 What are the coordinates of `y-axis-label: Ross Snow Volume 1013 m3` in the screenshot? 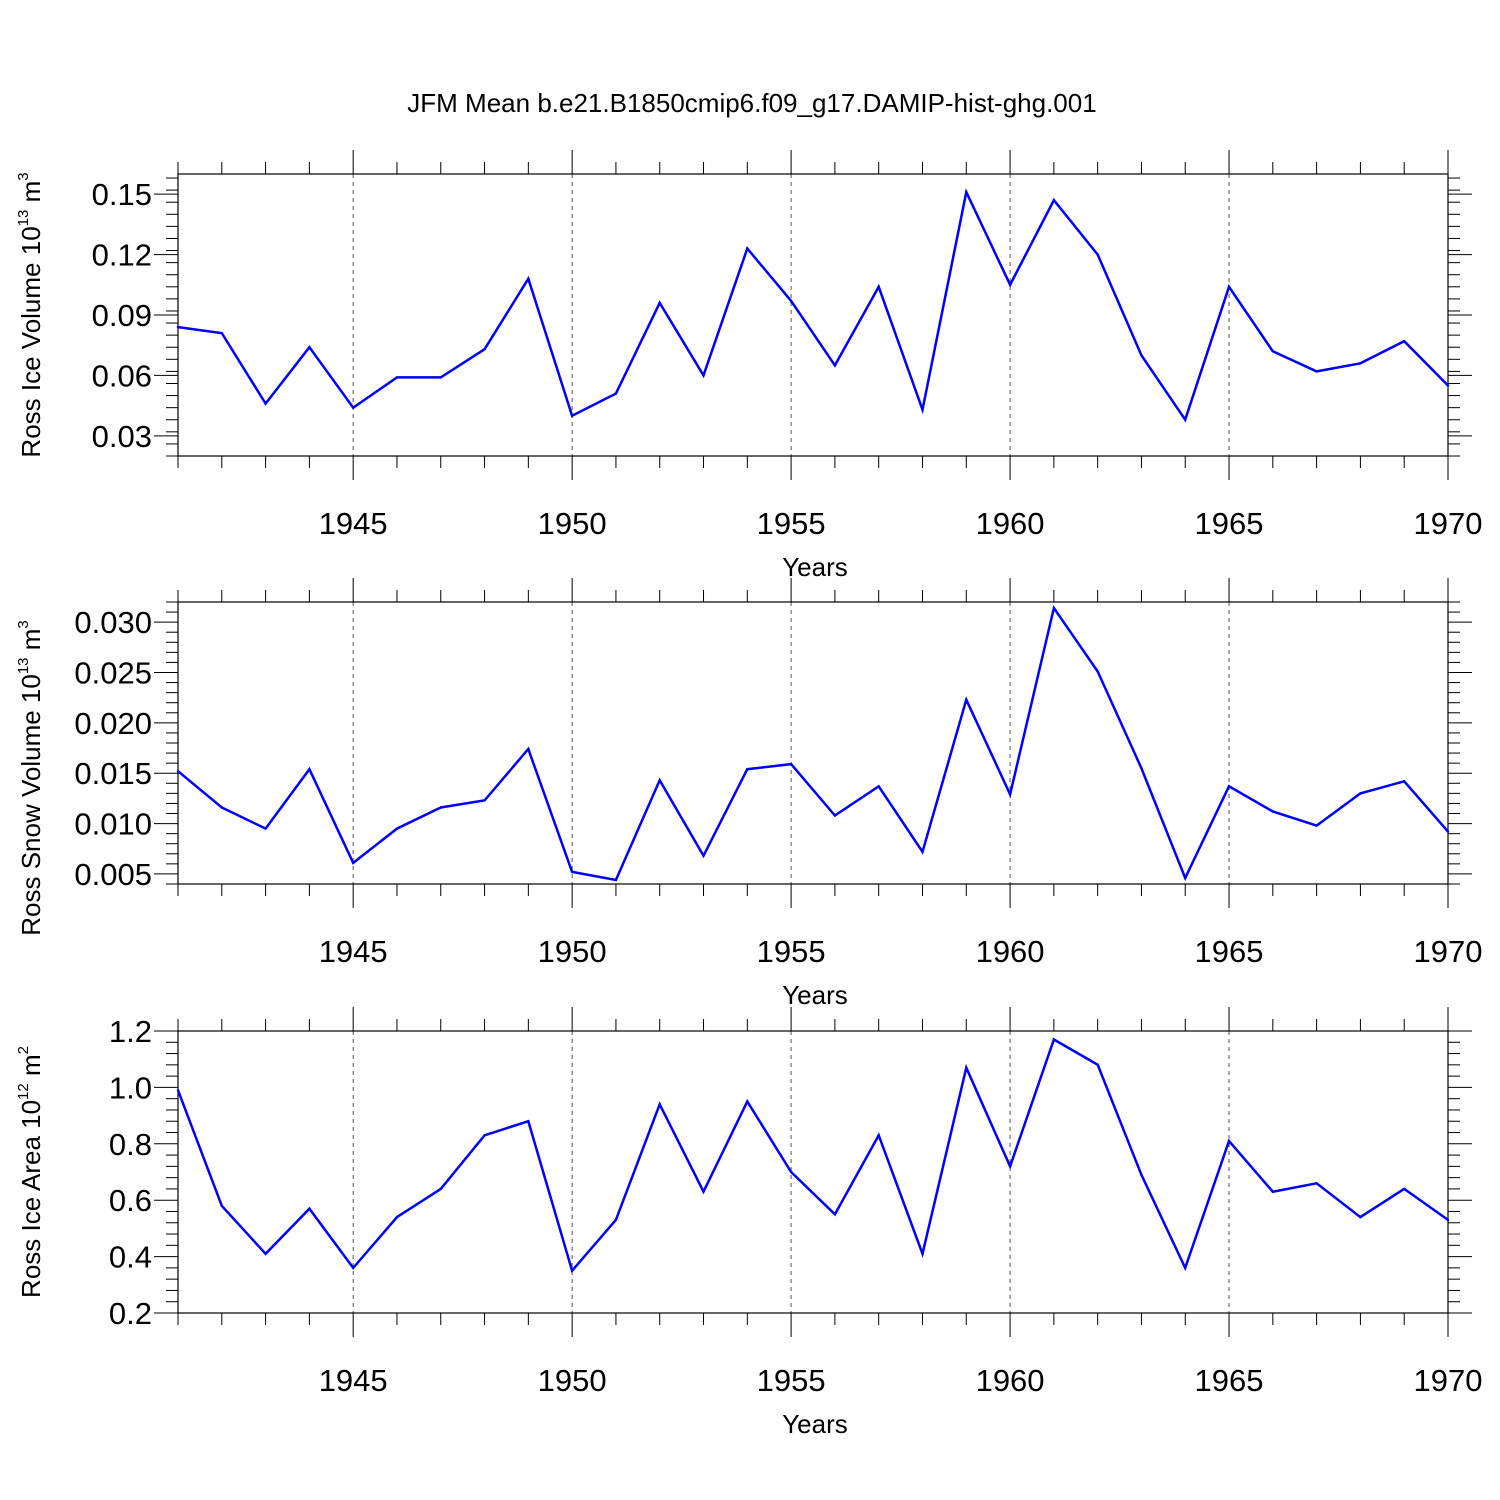 It's located at (30, 778).